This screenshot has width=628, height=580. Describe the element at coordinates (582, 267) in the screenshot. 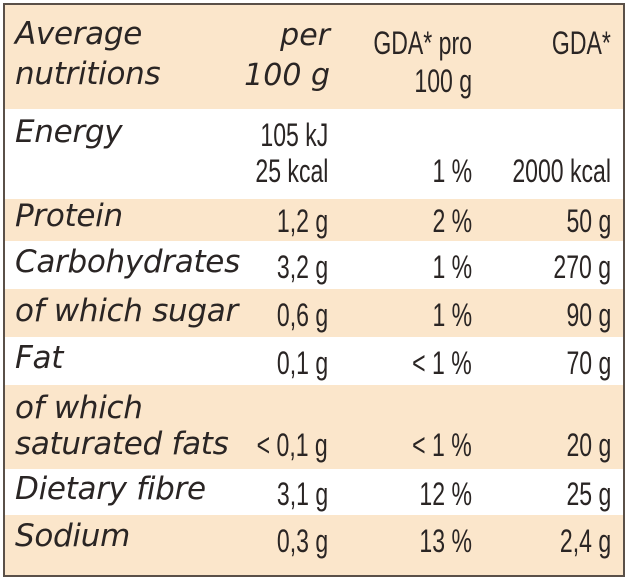

I see `value-gda: 270 g` at that location.